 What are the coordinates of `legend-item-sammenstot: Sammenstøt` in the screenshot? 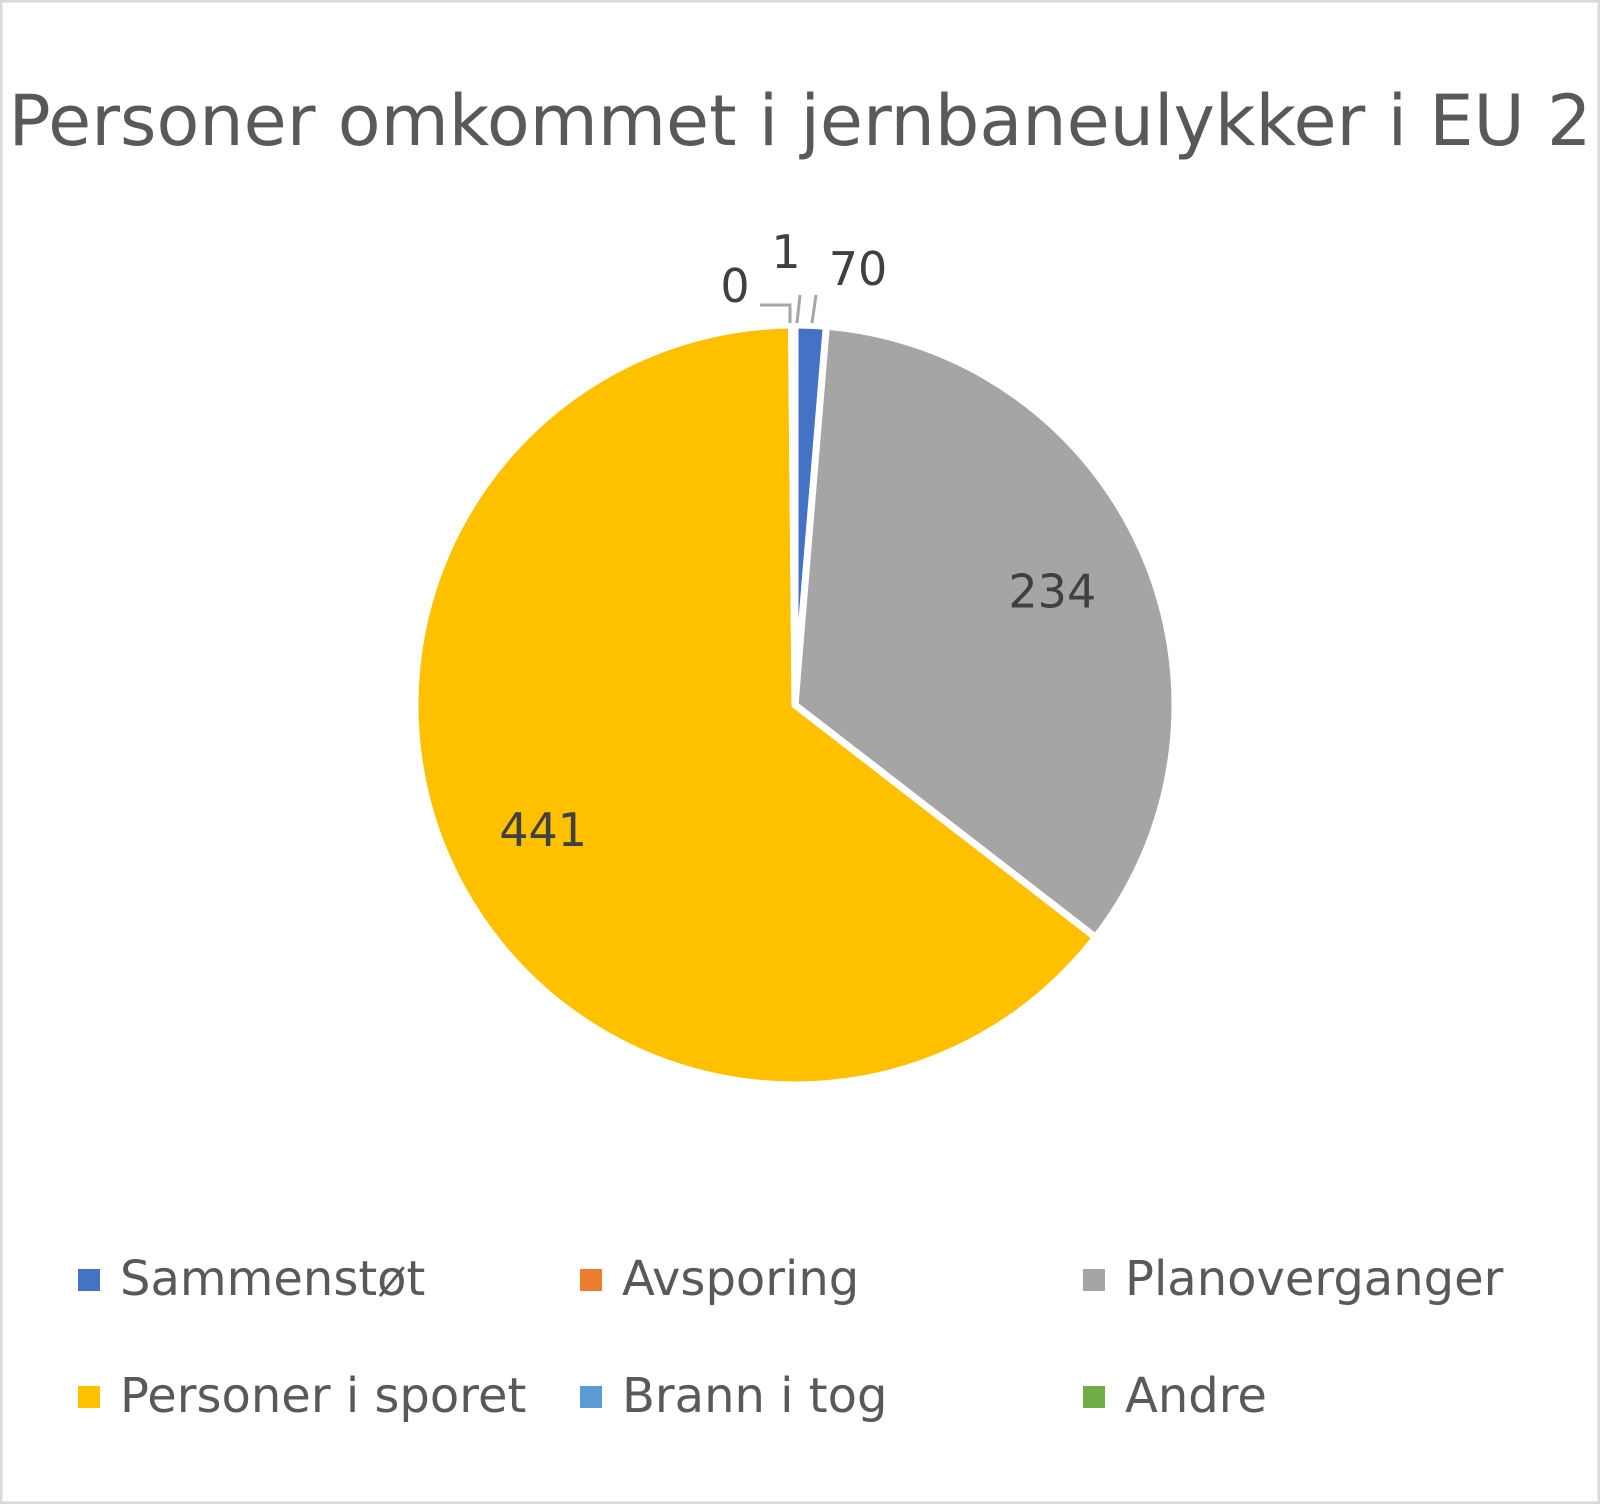 It's located at (251, 1279).